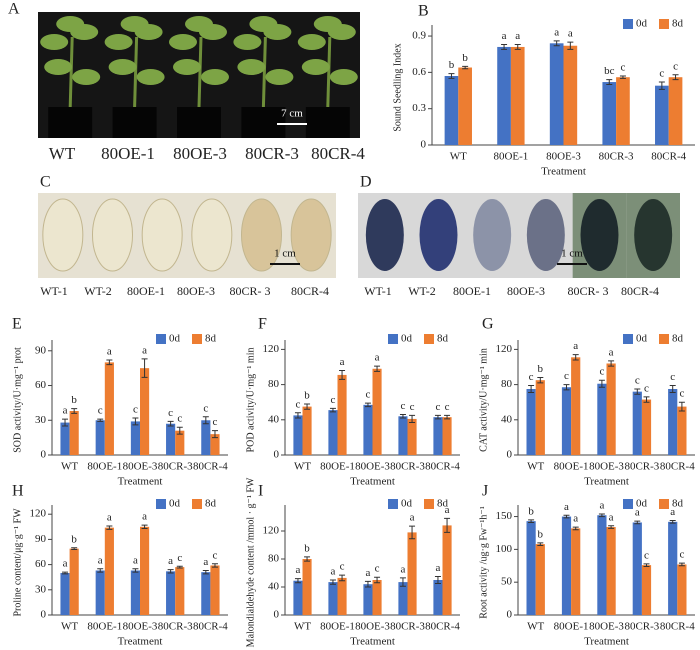 The width and height of the screenshot is (700, 650). I want to click on photo-label: 80CR-4, so click(640, 291).